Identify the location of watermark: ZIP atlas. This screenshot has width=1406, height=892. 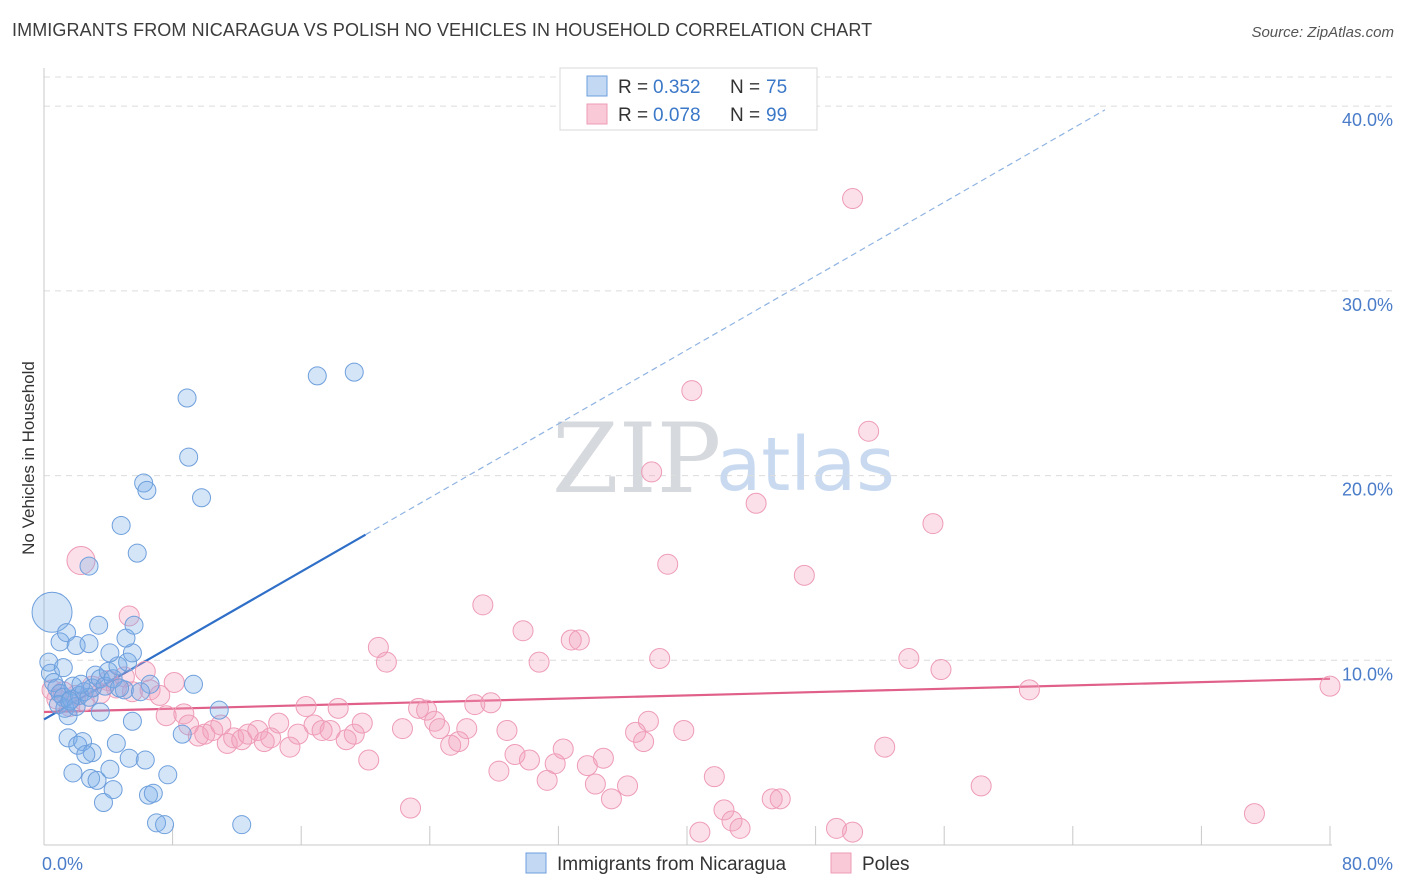
(723, 459).